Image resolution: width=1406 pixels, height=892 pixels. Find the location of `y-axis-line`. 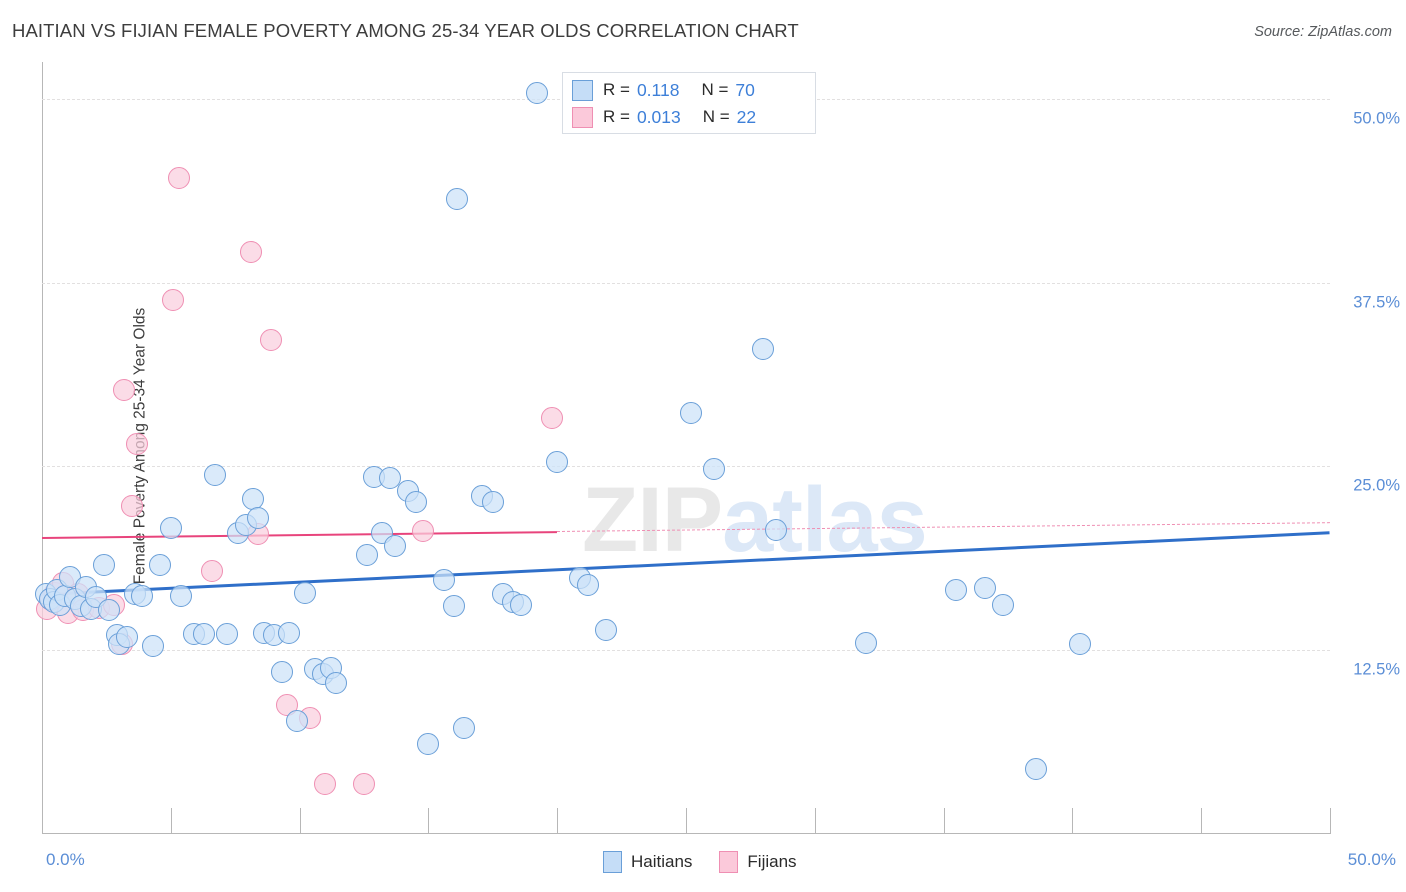

y-axis-line is located at coordinates (42, 448).